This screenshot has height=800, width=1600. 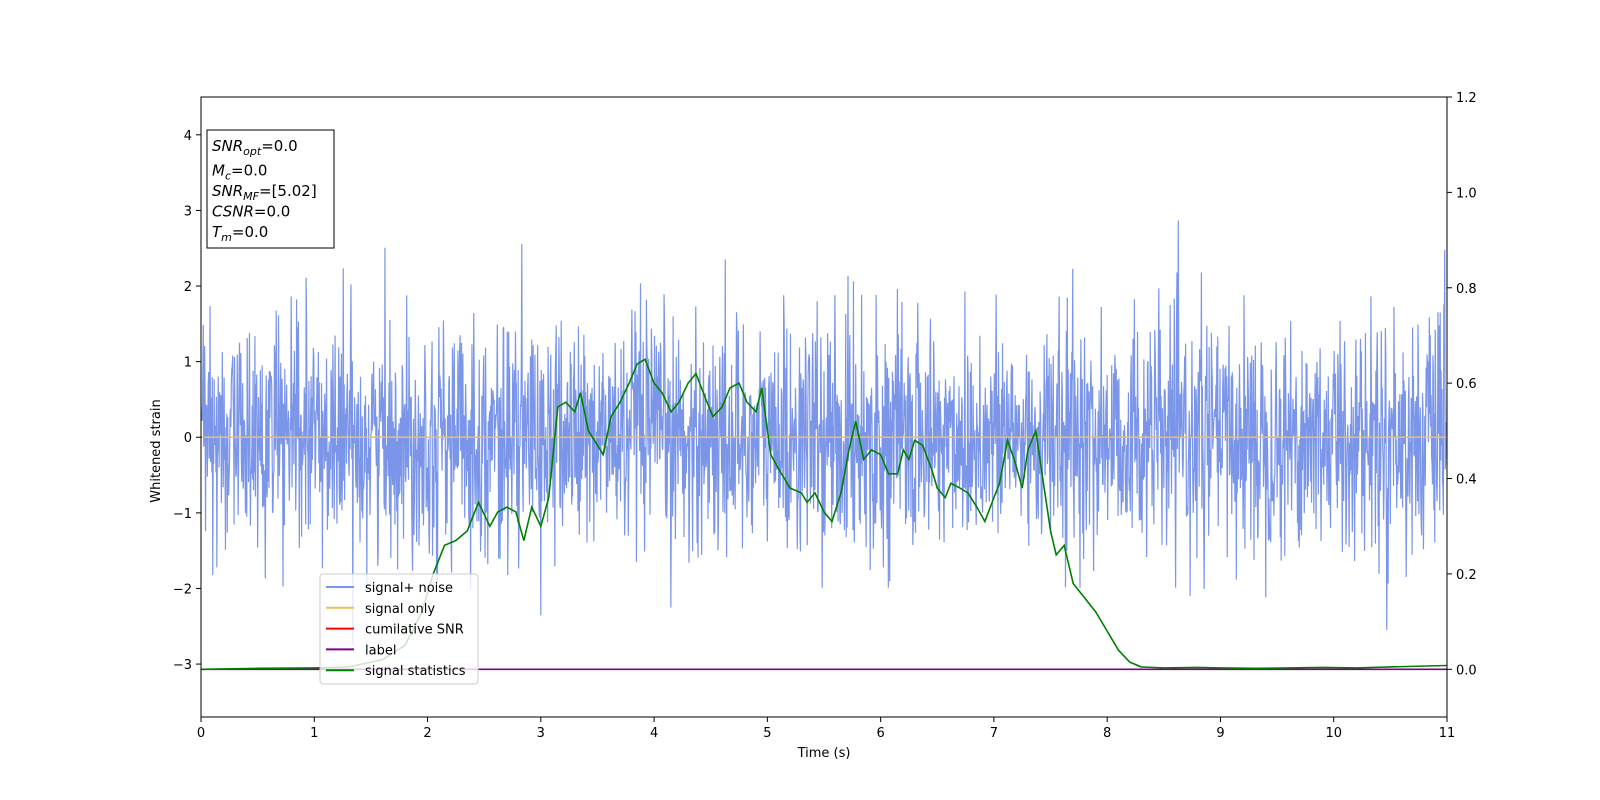 I want to click on annotation-line: Tm=0.0, so click(x=240, y=233).